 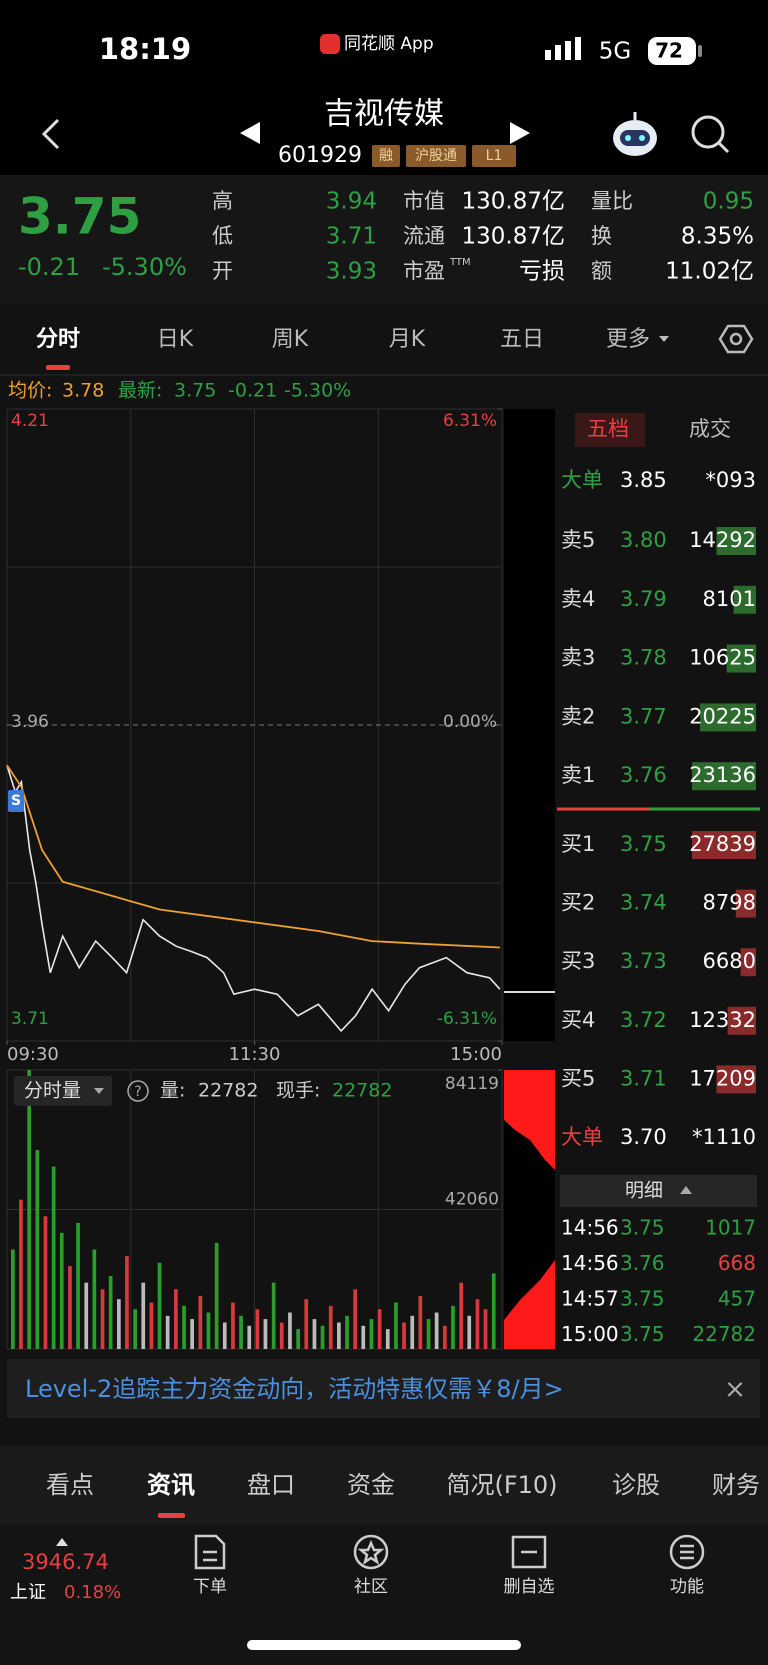 What do you see at coordinates (65, 1562) in the screenshot?
I see `index-value: 3946.74` at bounding box center [65, 1562].